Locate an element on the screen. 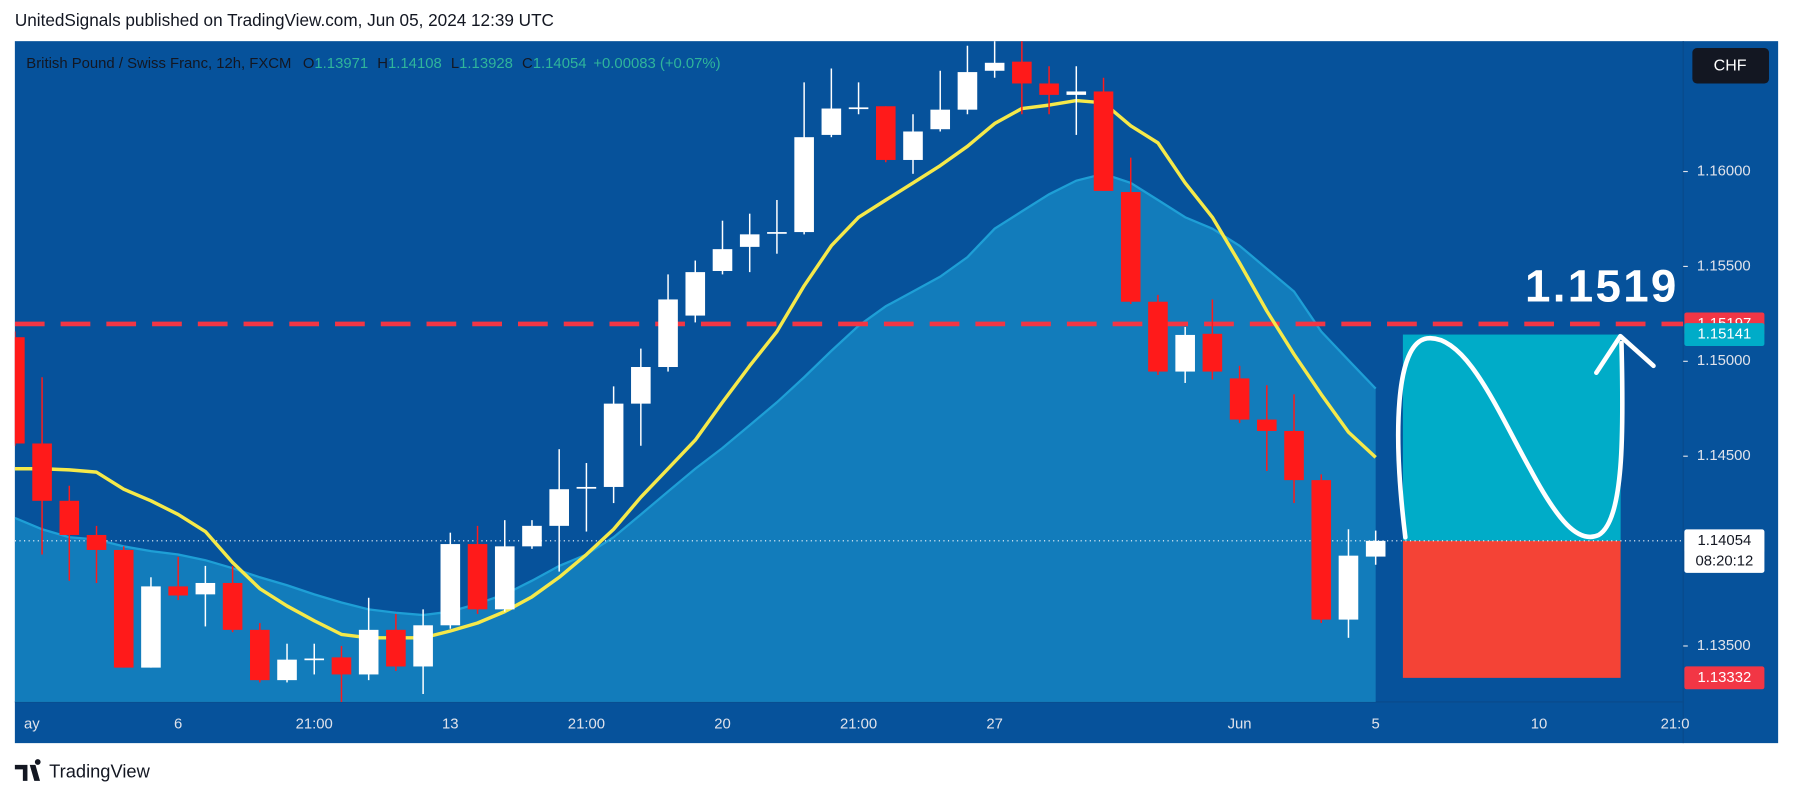 This screenshot has height=798, width=1793. legend-letter: H is located at coordinates (382, 64).